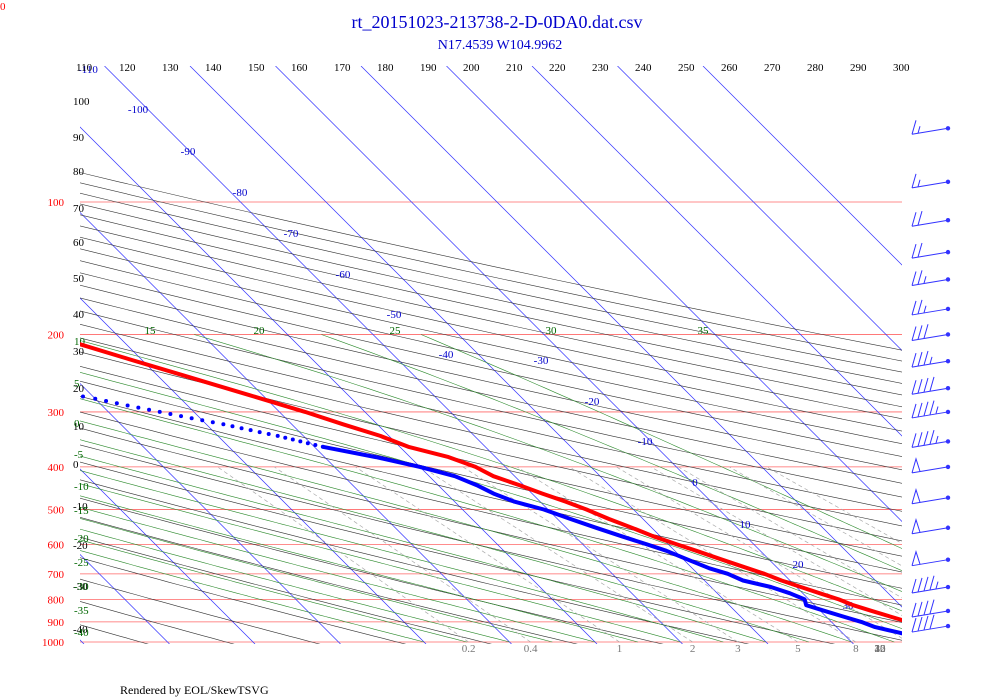  I want to click on theta-top-label: 160, so click(299, 68).